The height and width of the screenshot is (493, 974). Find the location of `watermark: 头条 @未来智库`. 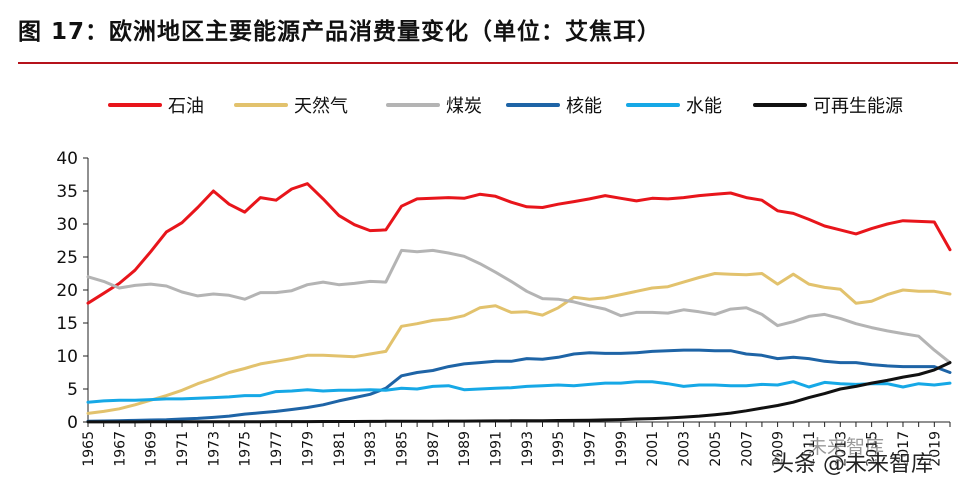

watermark: 头条 @未来智库 is located at coordinates (852, 464).